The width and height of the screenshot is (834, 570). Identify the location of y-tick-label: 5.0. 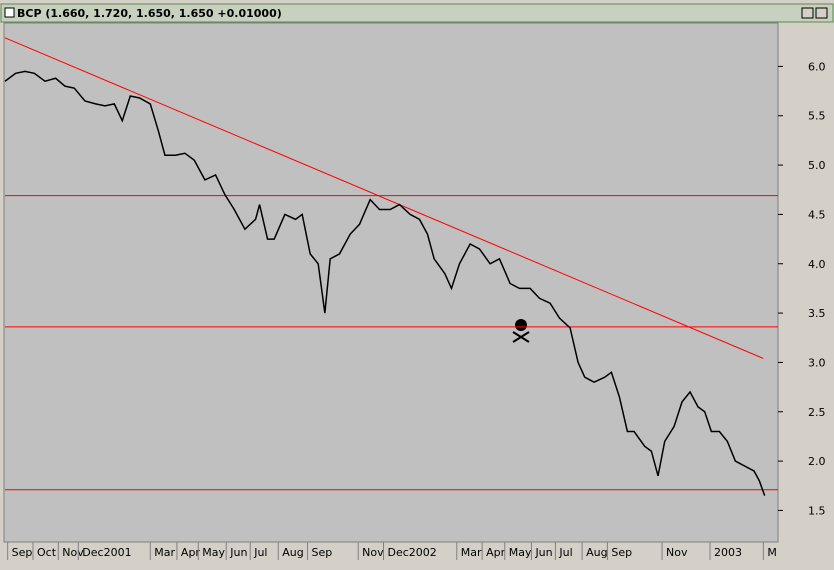
(817, 165).